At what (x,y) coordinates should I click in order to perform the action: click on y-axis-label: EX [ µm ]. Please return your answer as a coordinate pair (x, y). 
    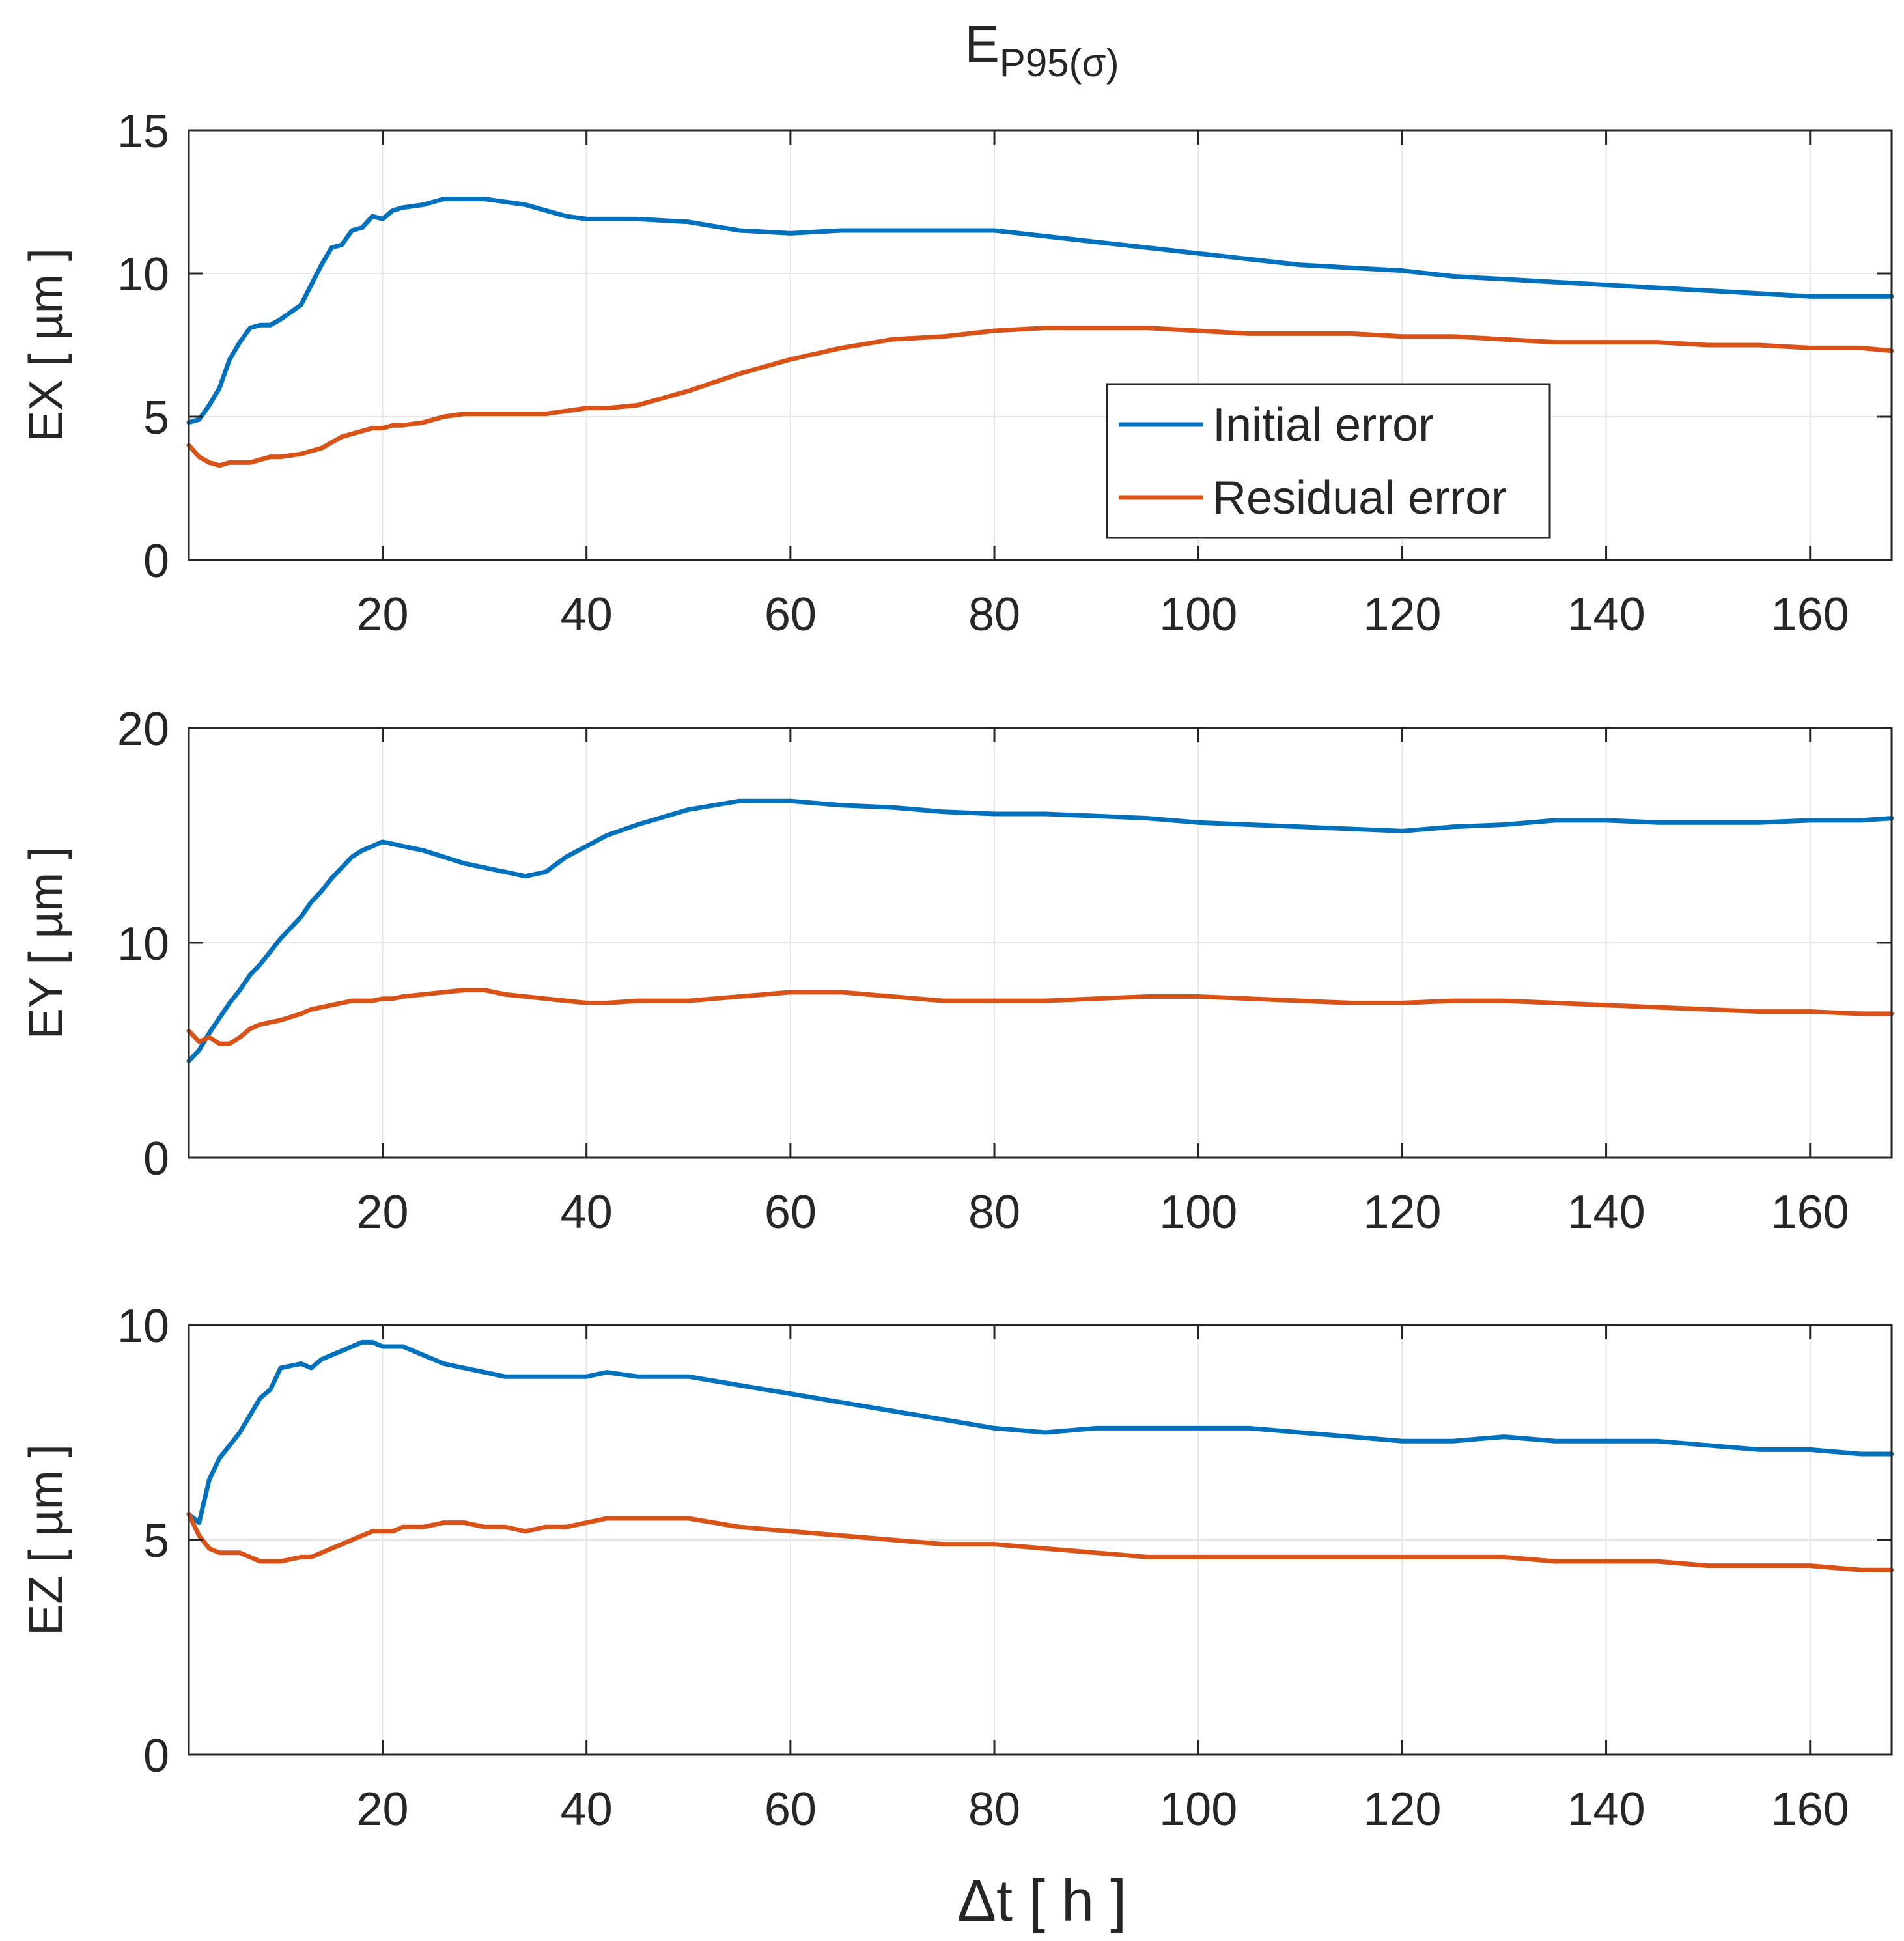
    Looking at the image, I should click on (46, 345).